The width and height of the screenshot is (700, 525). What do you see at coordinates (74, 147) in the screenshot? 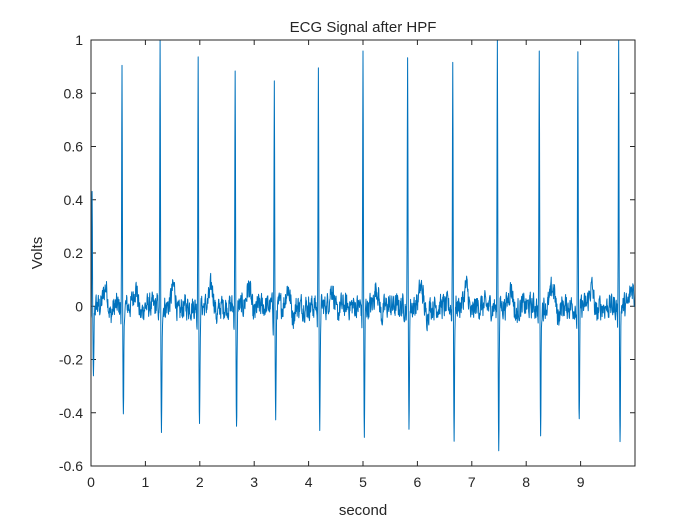
I see `y-tick-label: 0.6` at bounding box center [74, 147].